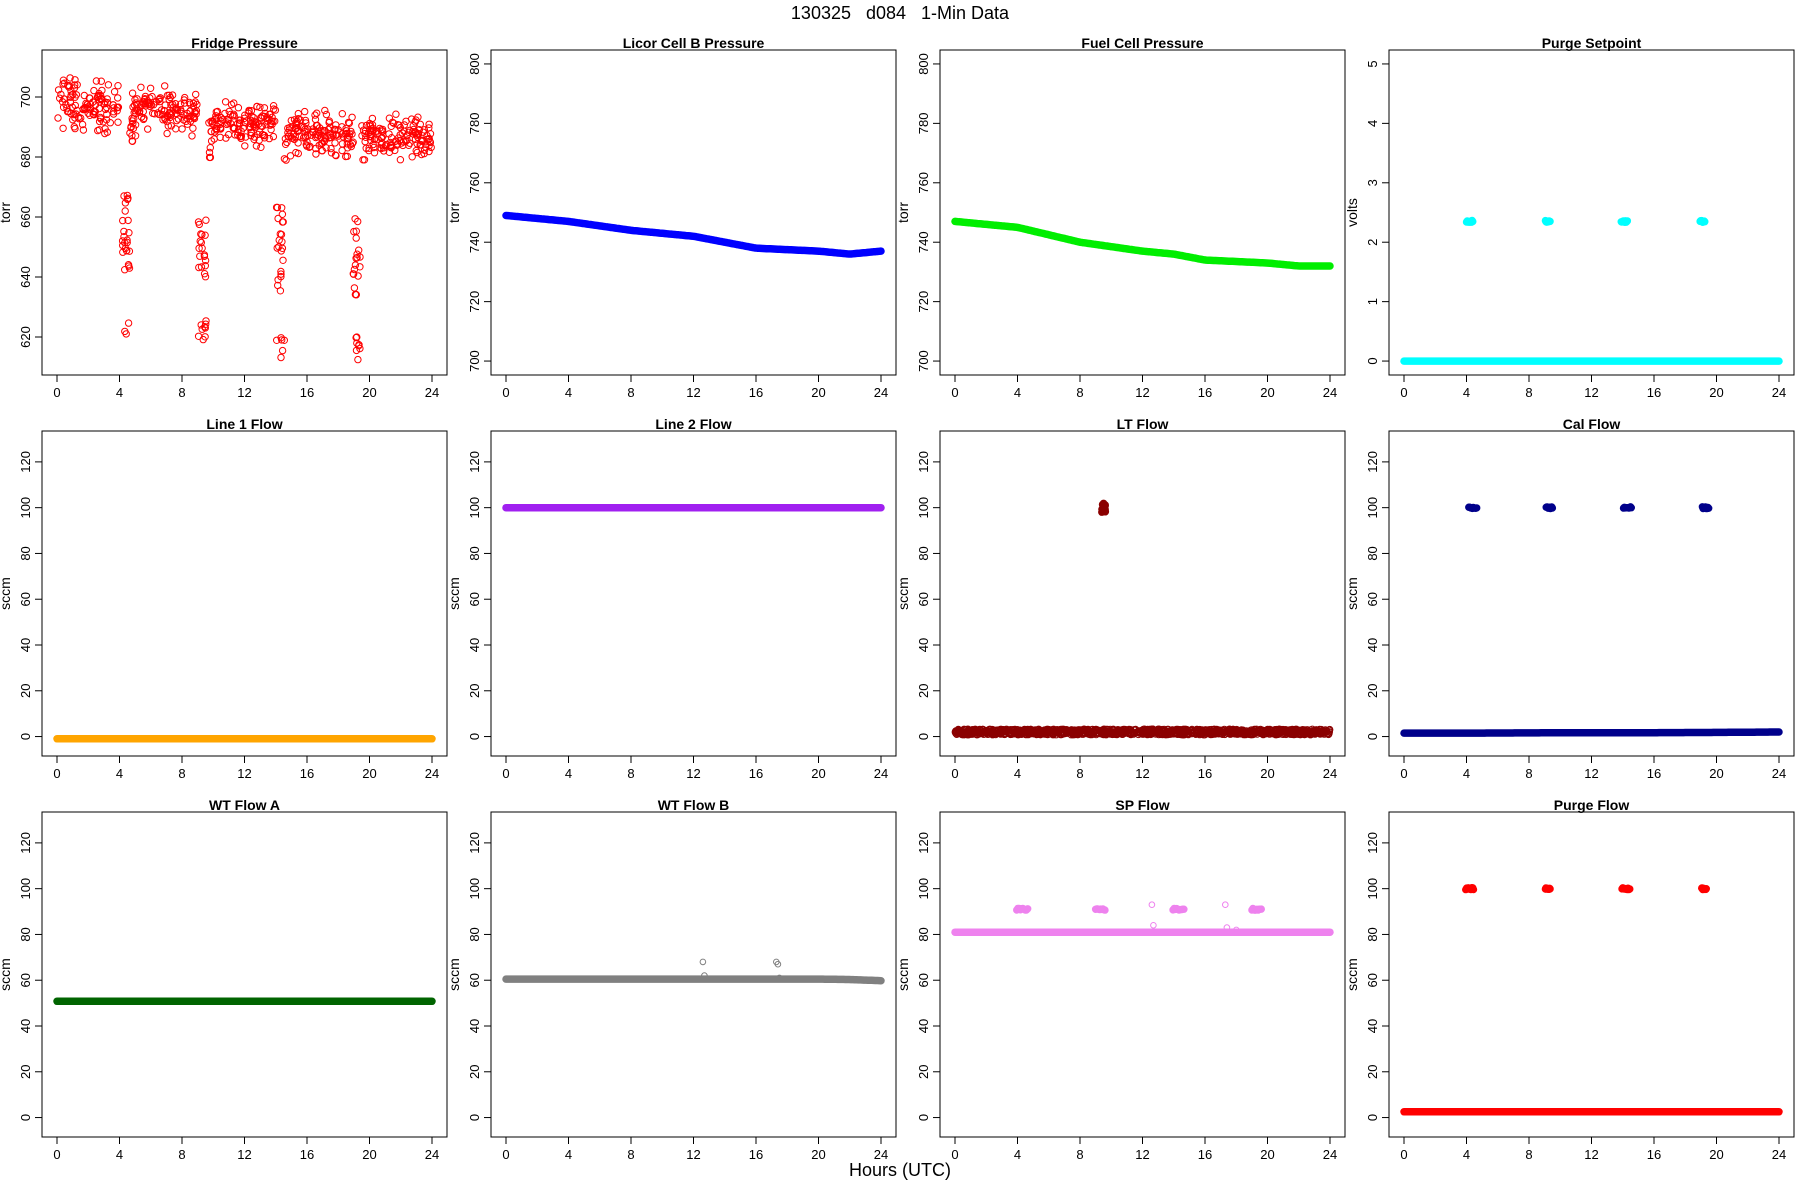 This screenshot has width=1800, height=1200. I want to click on y-tick-label: 720, so click(474, 302).